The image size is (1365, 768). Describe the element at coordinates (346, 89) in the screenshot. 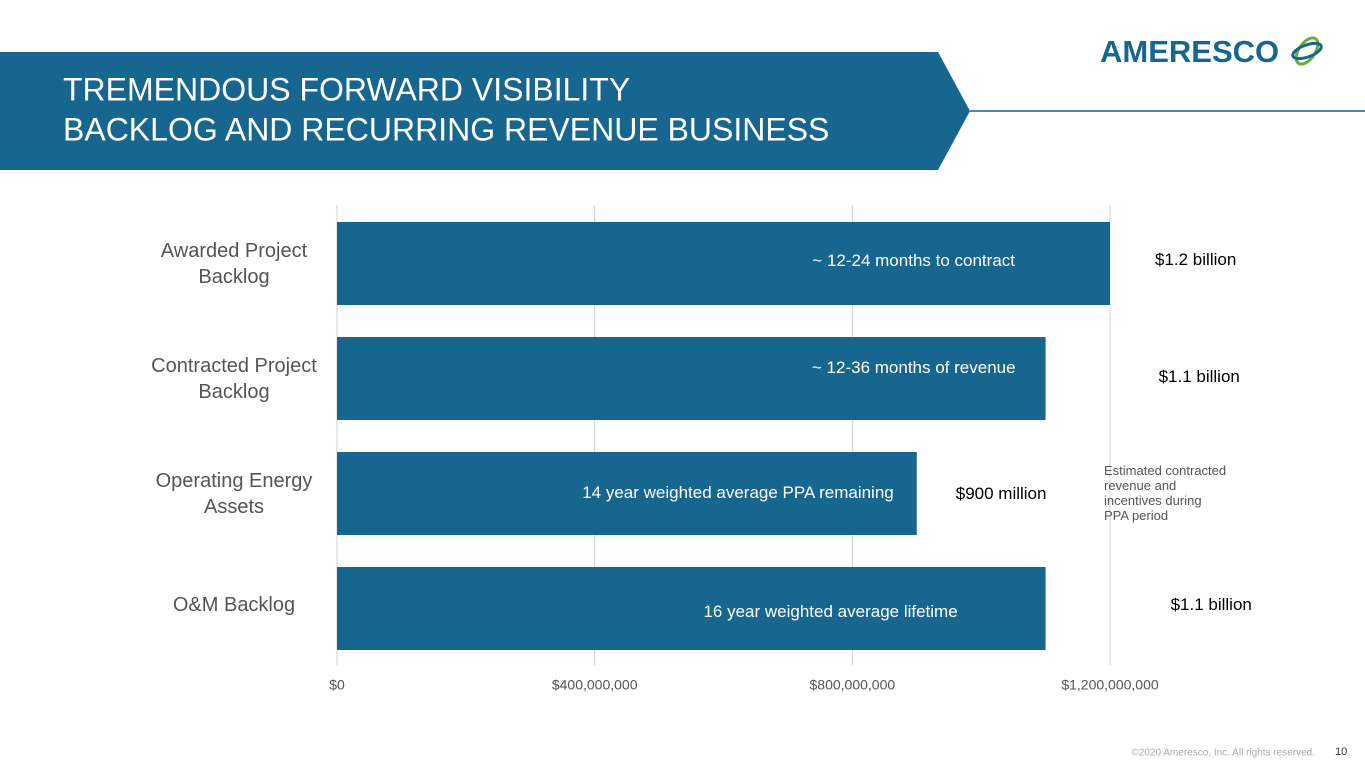

I see `title-line: TREMENDOUS FORWARD VISIBILITY` at that location.